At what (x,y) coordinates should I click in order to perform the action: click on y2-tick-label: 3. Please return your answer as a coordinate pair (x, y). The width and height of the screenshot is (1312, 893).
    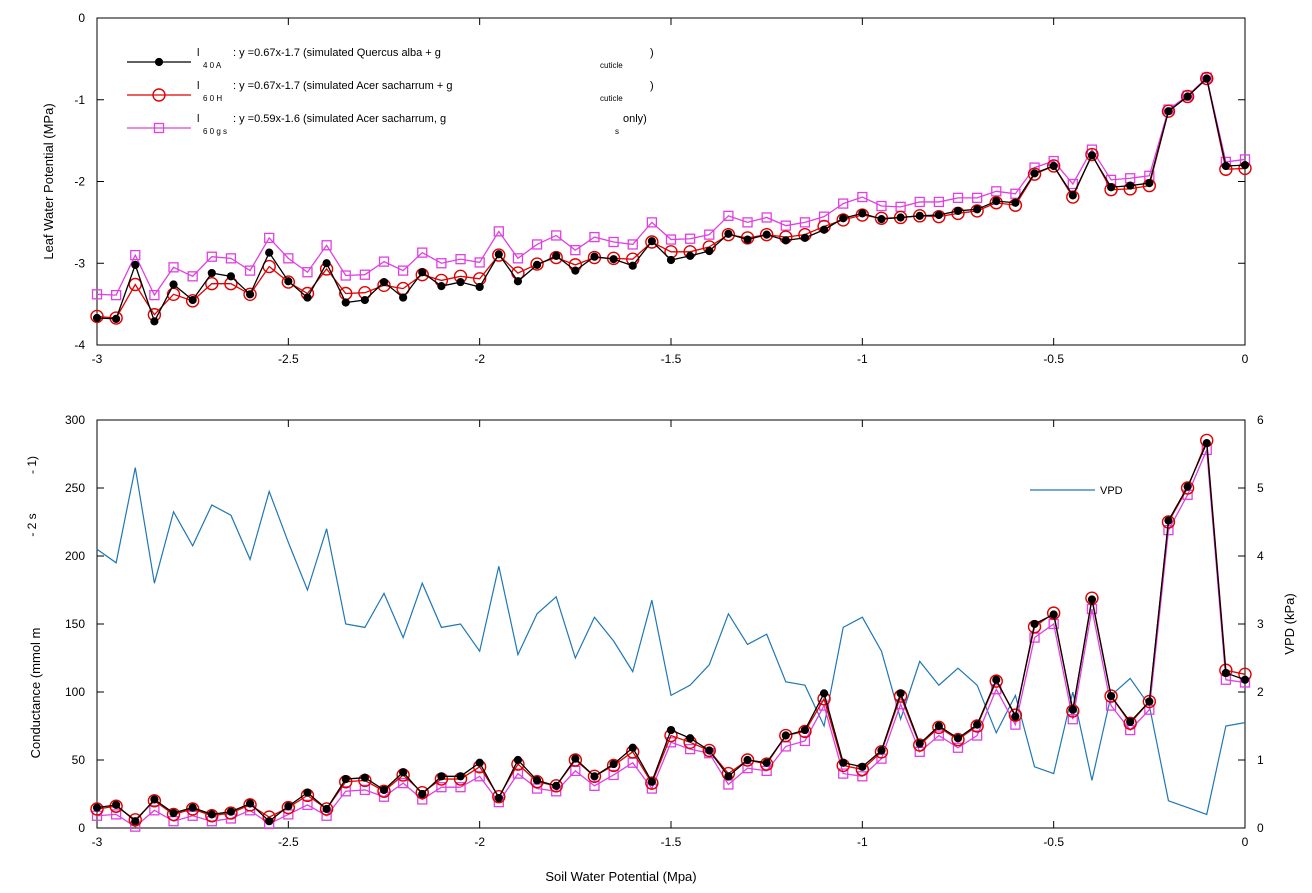
    Looking at the image, I should click on (1260, 624).